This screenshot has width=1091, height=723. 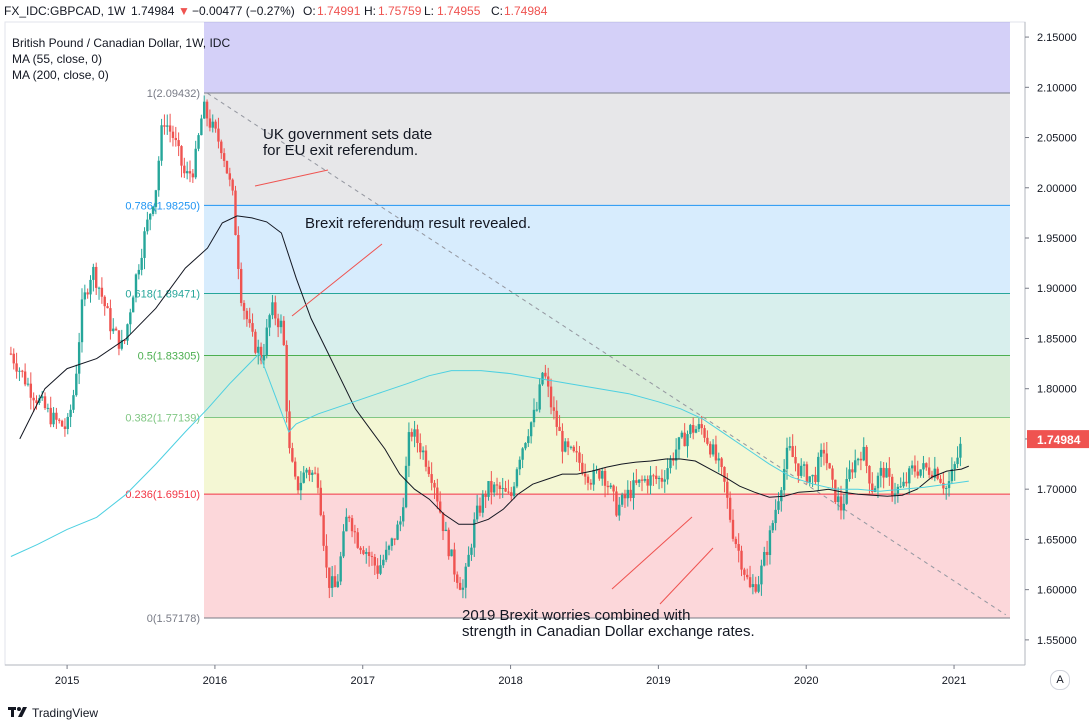 What do you see at coordinates (162, 206) in the screenshot?
I see `fib-level-label: 0.786(1.98250)` at bounding box center [162, 206].